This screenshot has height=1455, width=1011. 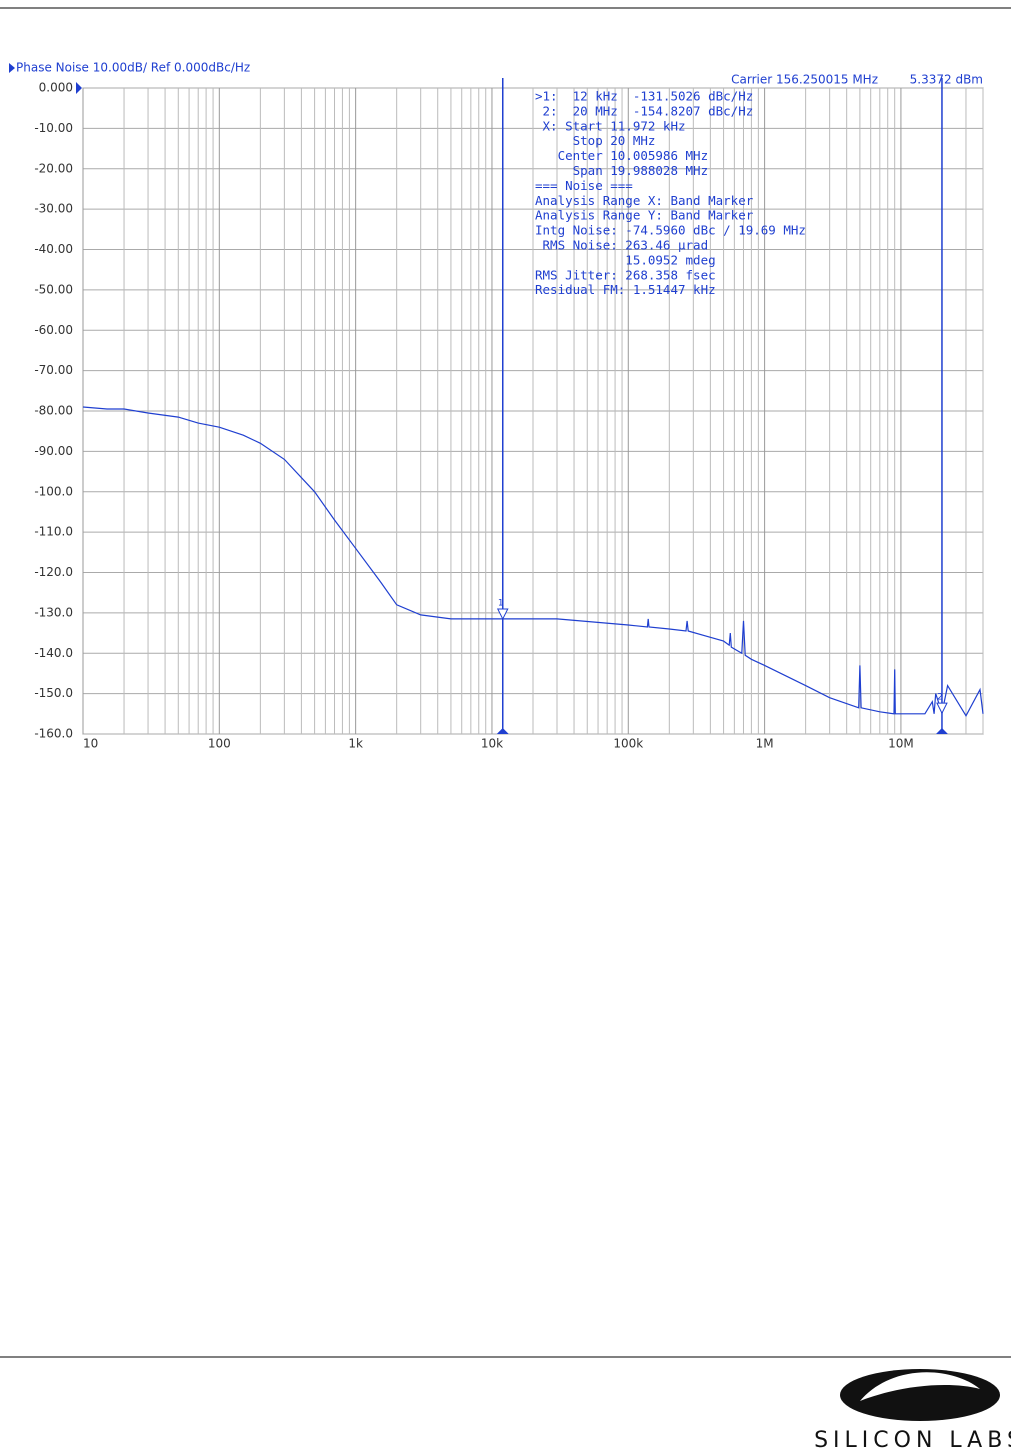 I want to click on chart-title: Phase Noise 10.00dB/ Ref 0.000dBc/Hz, so click(x=133, y=68).